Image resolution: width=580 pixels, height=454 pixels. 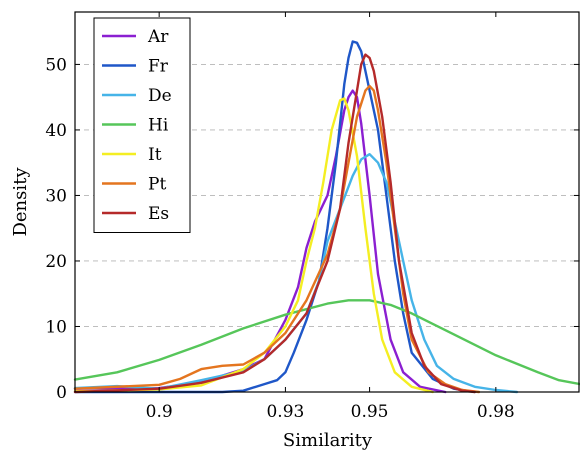 What do you see at coordinates (158, 67) in the screenshot?
I see `legend-label: Fr` at bounding box center [158, 67].